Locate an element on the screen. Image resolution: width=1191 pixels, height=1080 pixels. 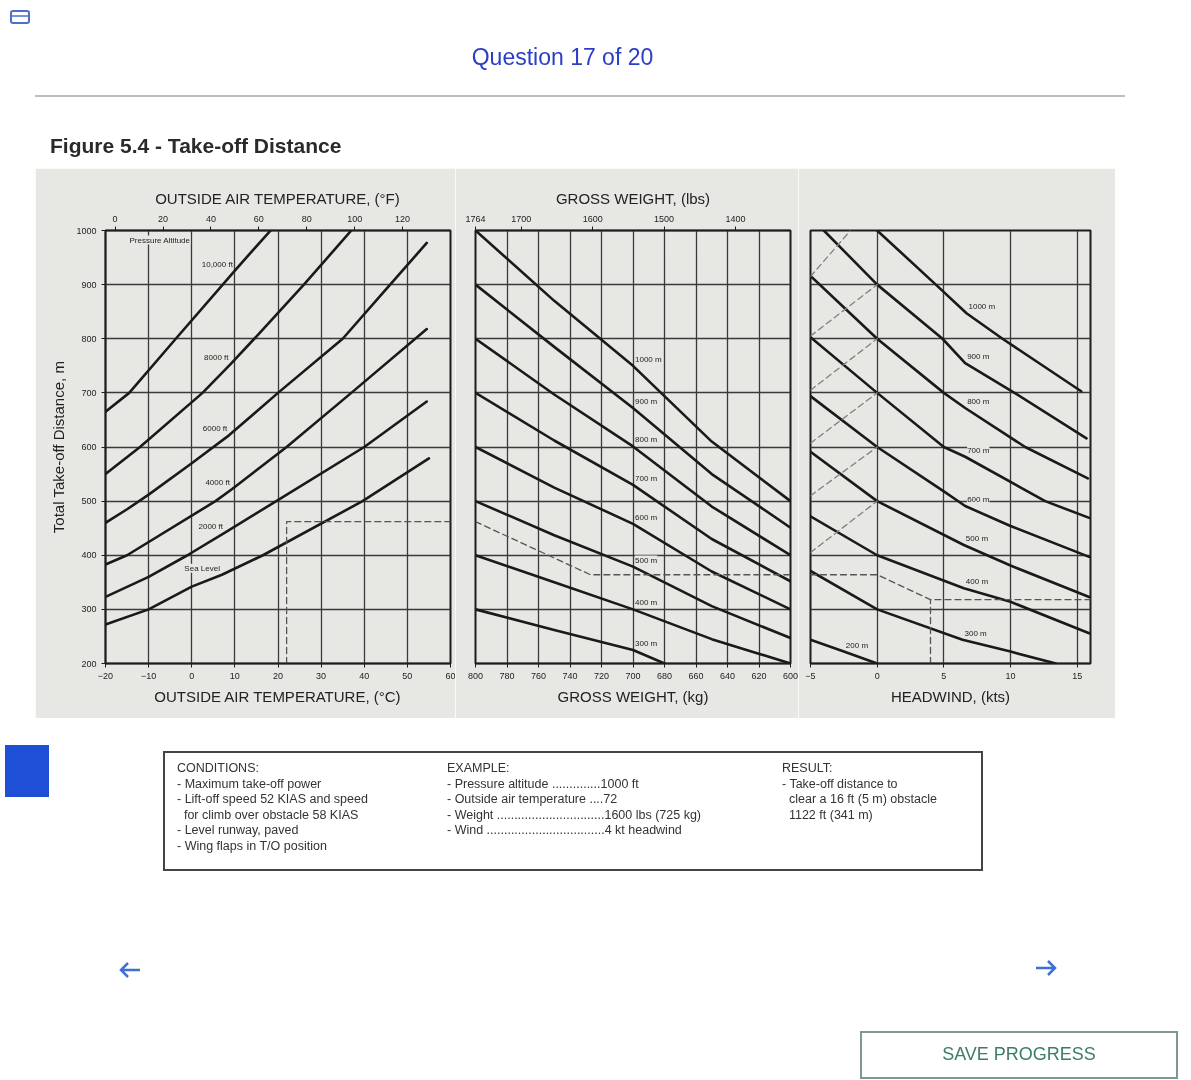
x2-tick-label: 1700 is located at coordinates (521, 218).